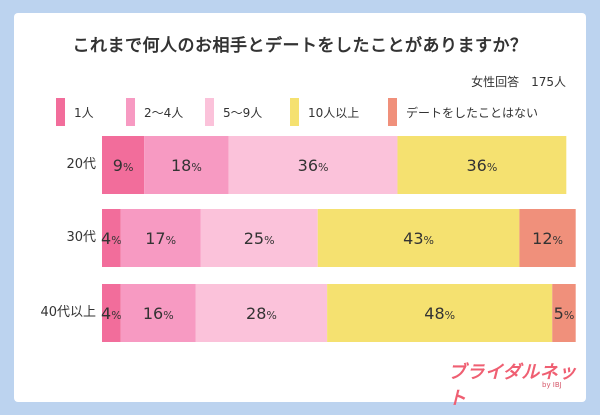 This screenshot has width=600, height=415. I want to click on row-label: 30代, so click(81, 237).